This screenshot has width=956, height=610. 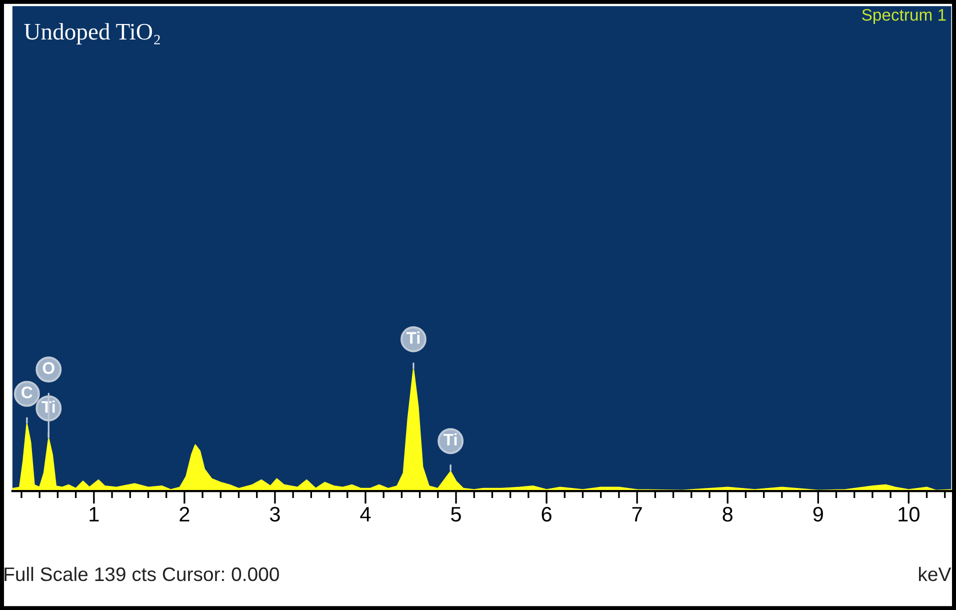 I want to click on x-tick-label: 8, so click(x=727, y=514).